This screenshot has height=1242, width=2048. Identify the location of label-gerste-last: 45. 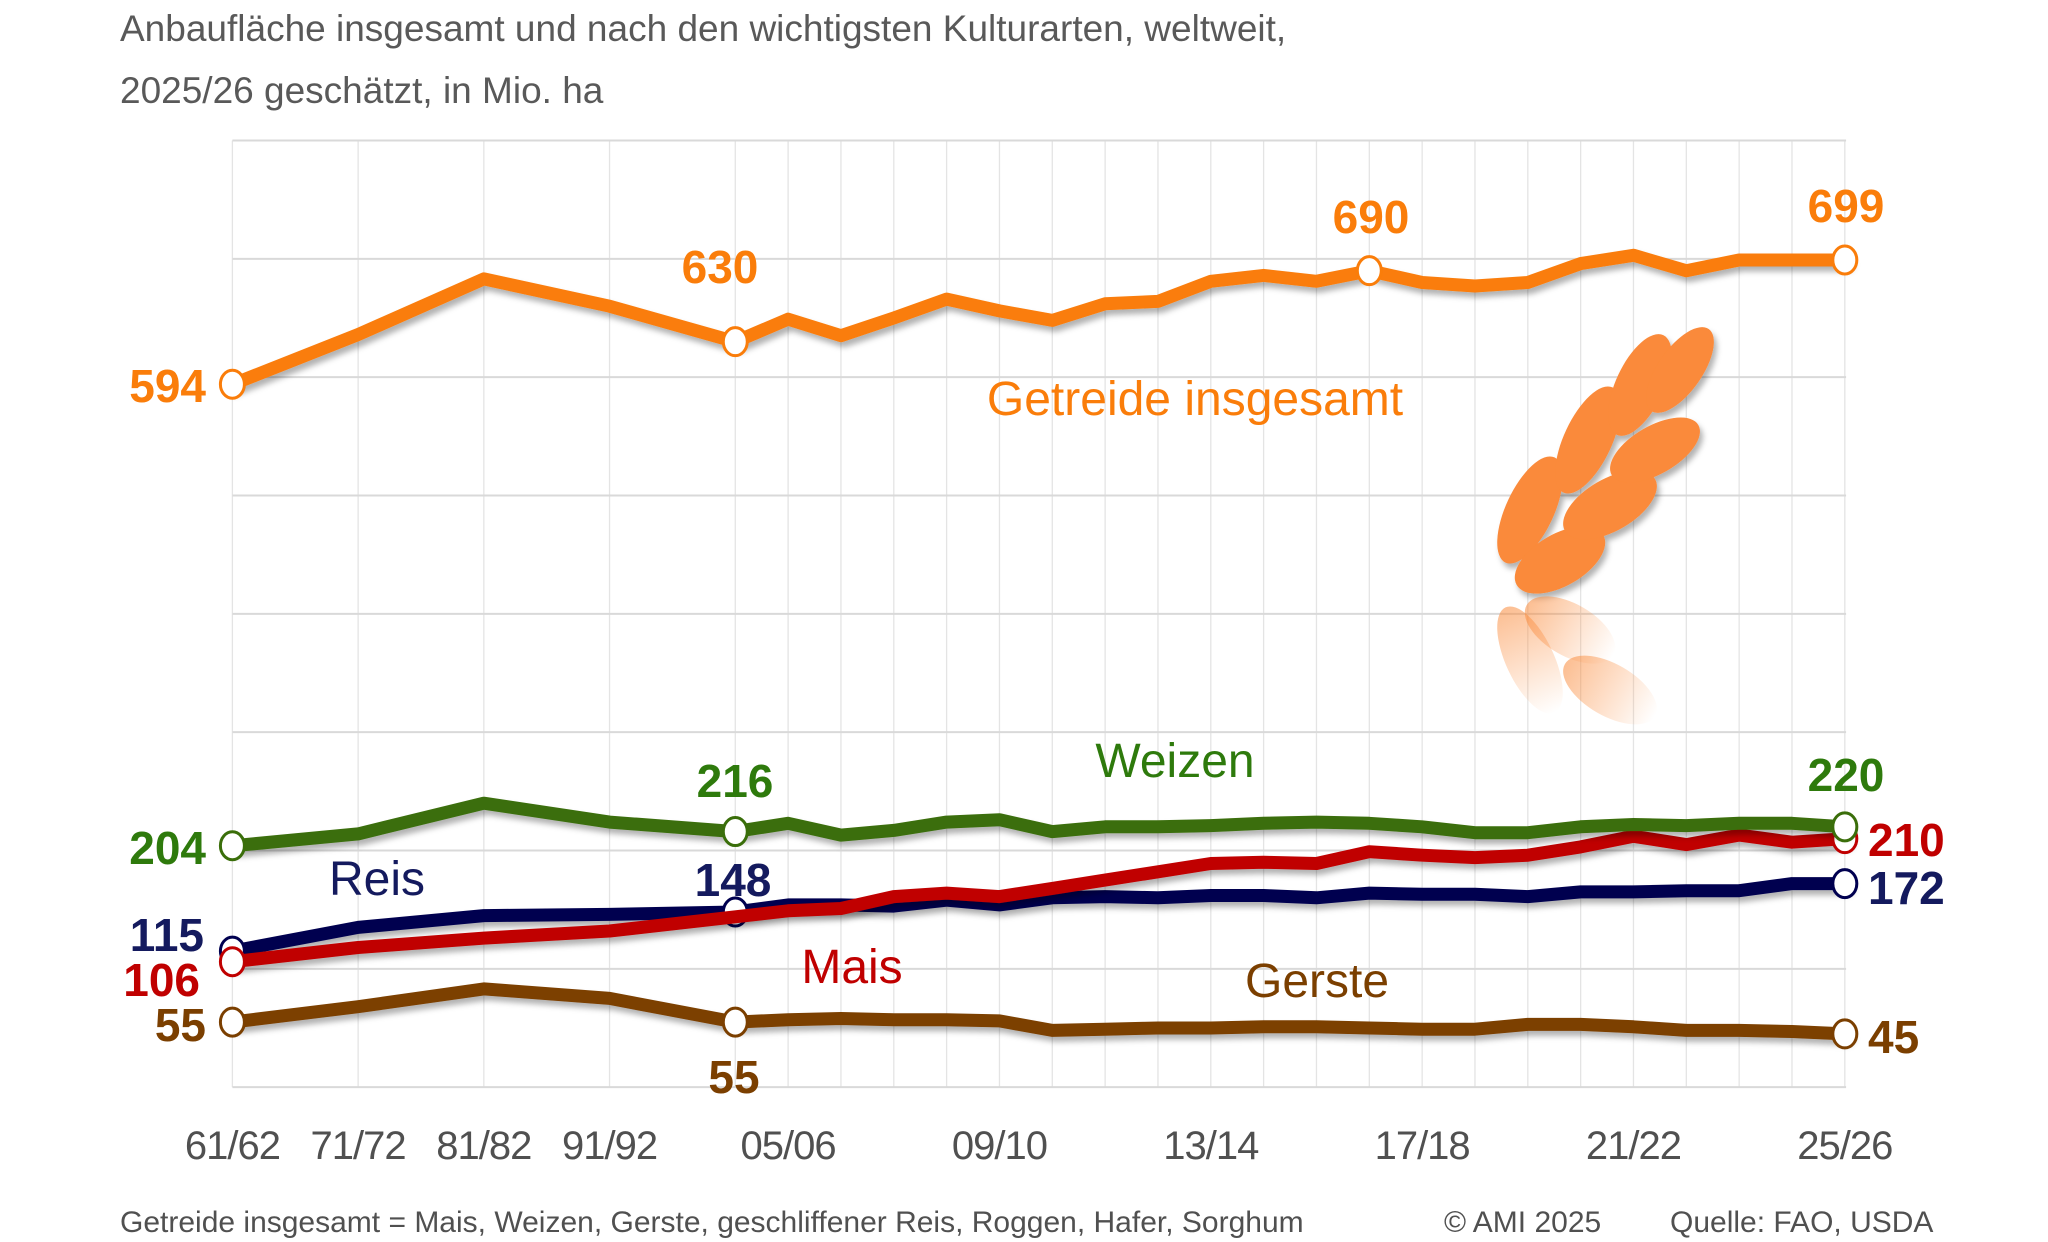
(1894, 1037).